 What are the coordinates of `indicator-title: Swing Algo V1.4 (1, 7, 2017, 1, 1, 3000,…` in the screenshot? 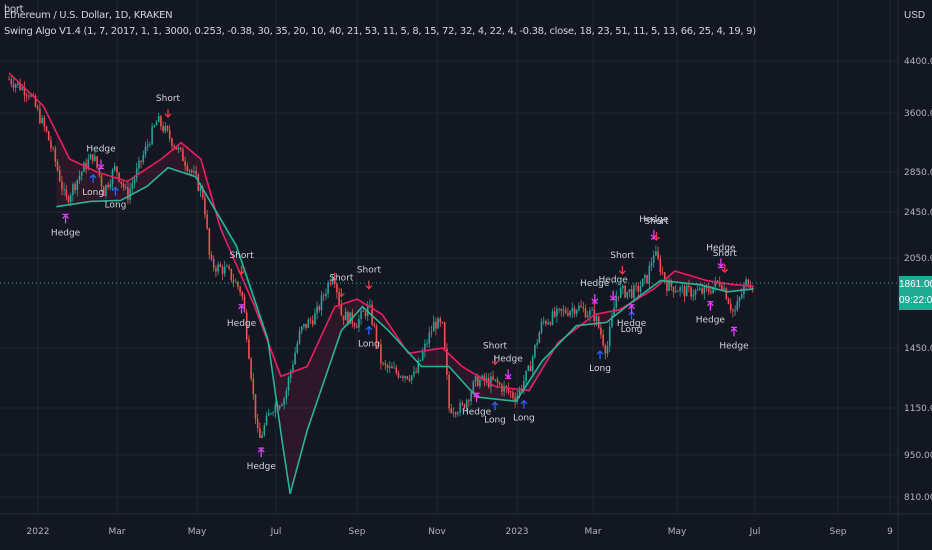 It's located at (380, 31).